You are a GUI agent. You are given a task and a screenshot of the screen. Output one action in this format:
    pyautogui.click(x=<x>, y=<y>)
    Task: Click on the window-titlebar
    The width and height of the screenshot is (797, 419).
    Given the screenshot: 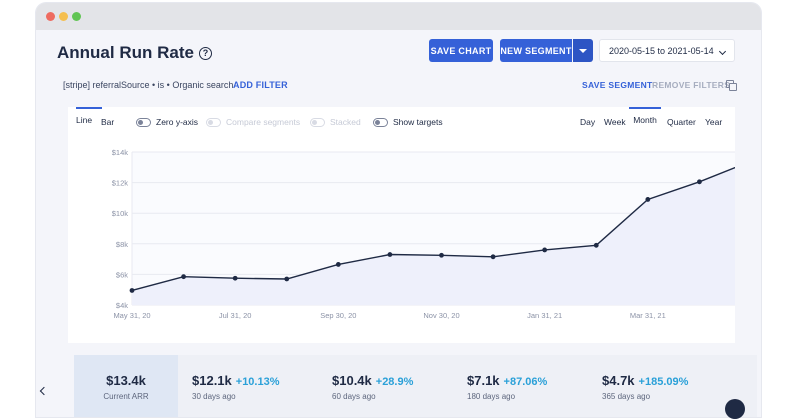 What is the action you would take?
    pyautogui.click(x=398, y=16)
    